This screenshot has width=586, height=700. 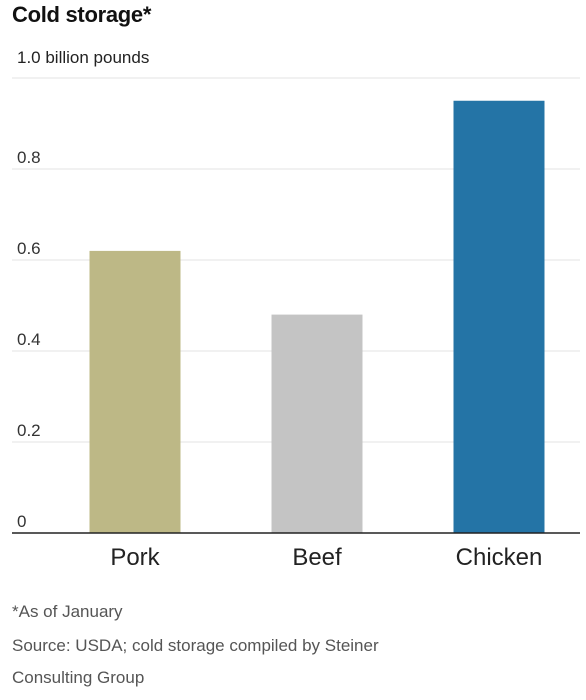 I want to click on y-tick-label: 0.4, so click(x=29, y=339).